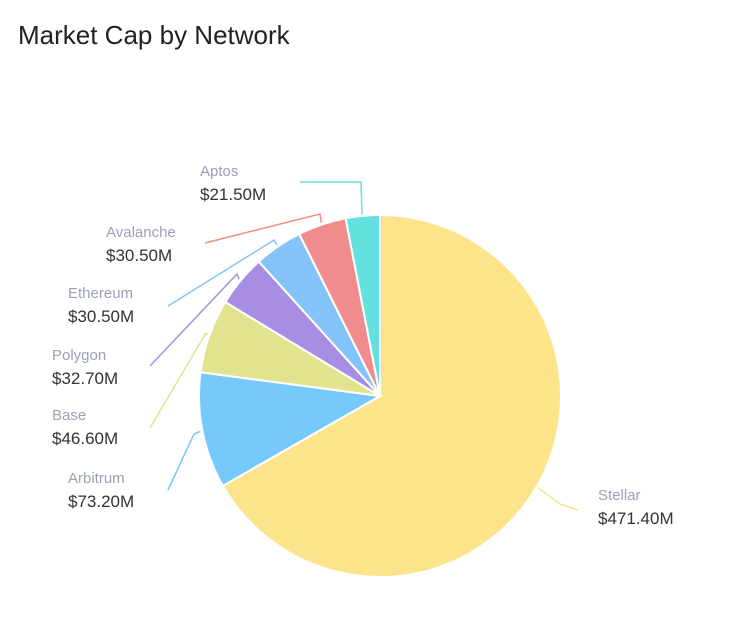  I want to click on connector-line-arbitrum, so click(184, 460).